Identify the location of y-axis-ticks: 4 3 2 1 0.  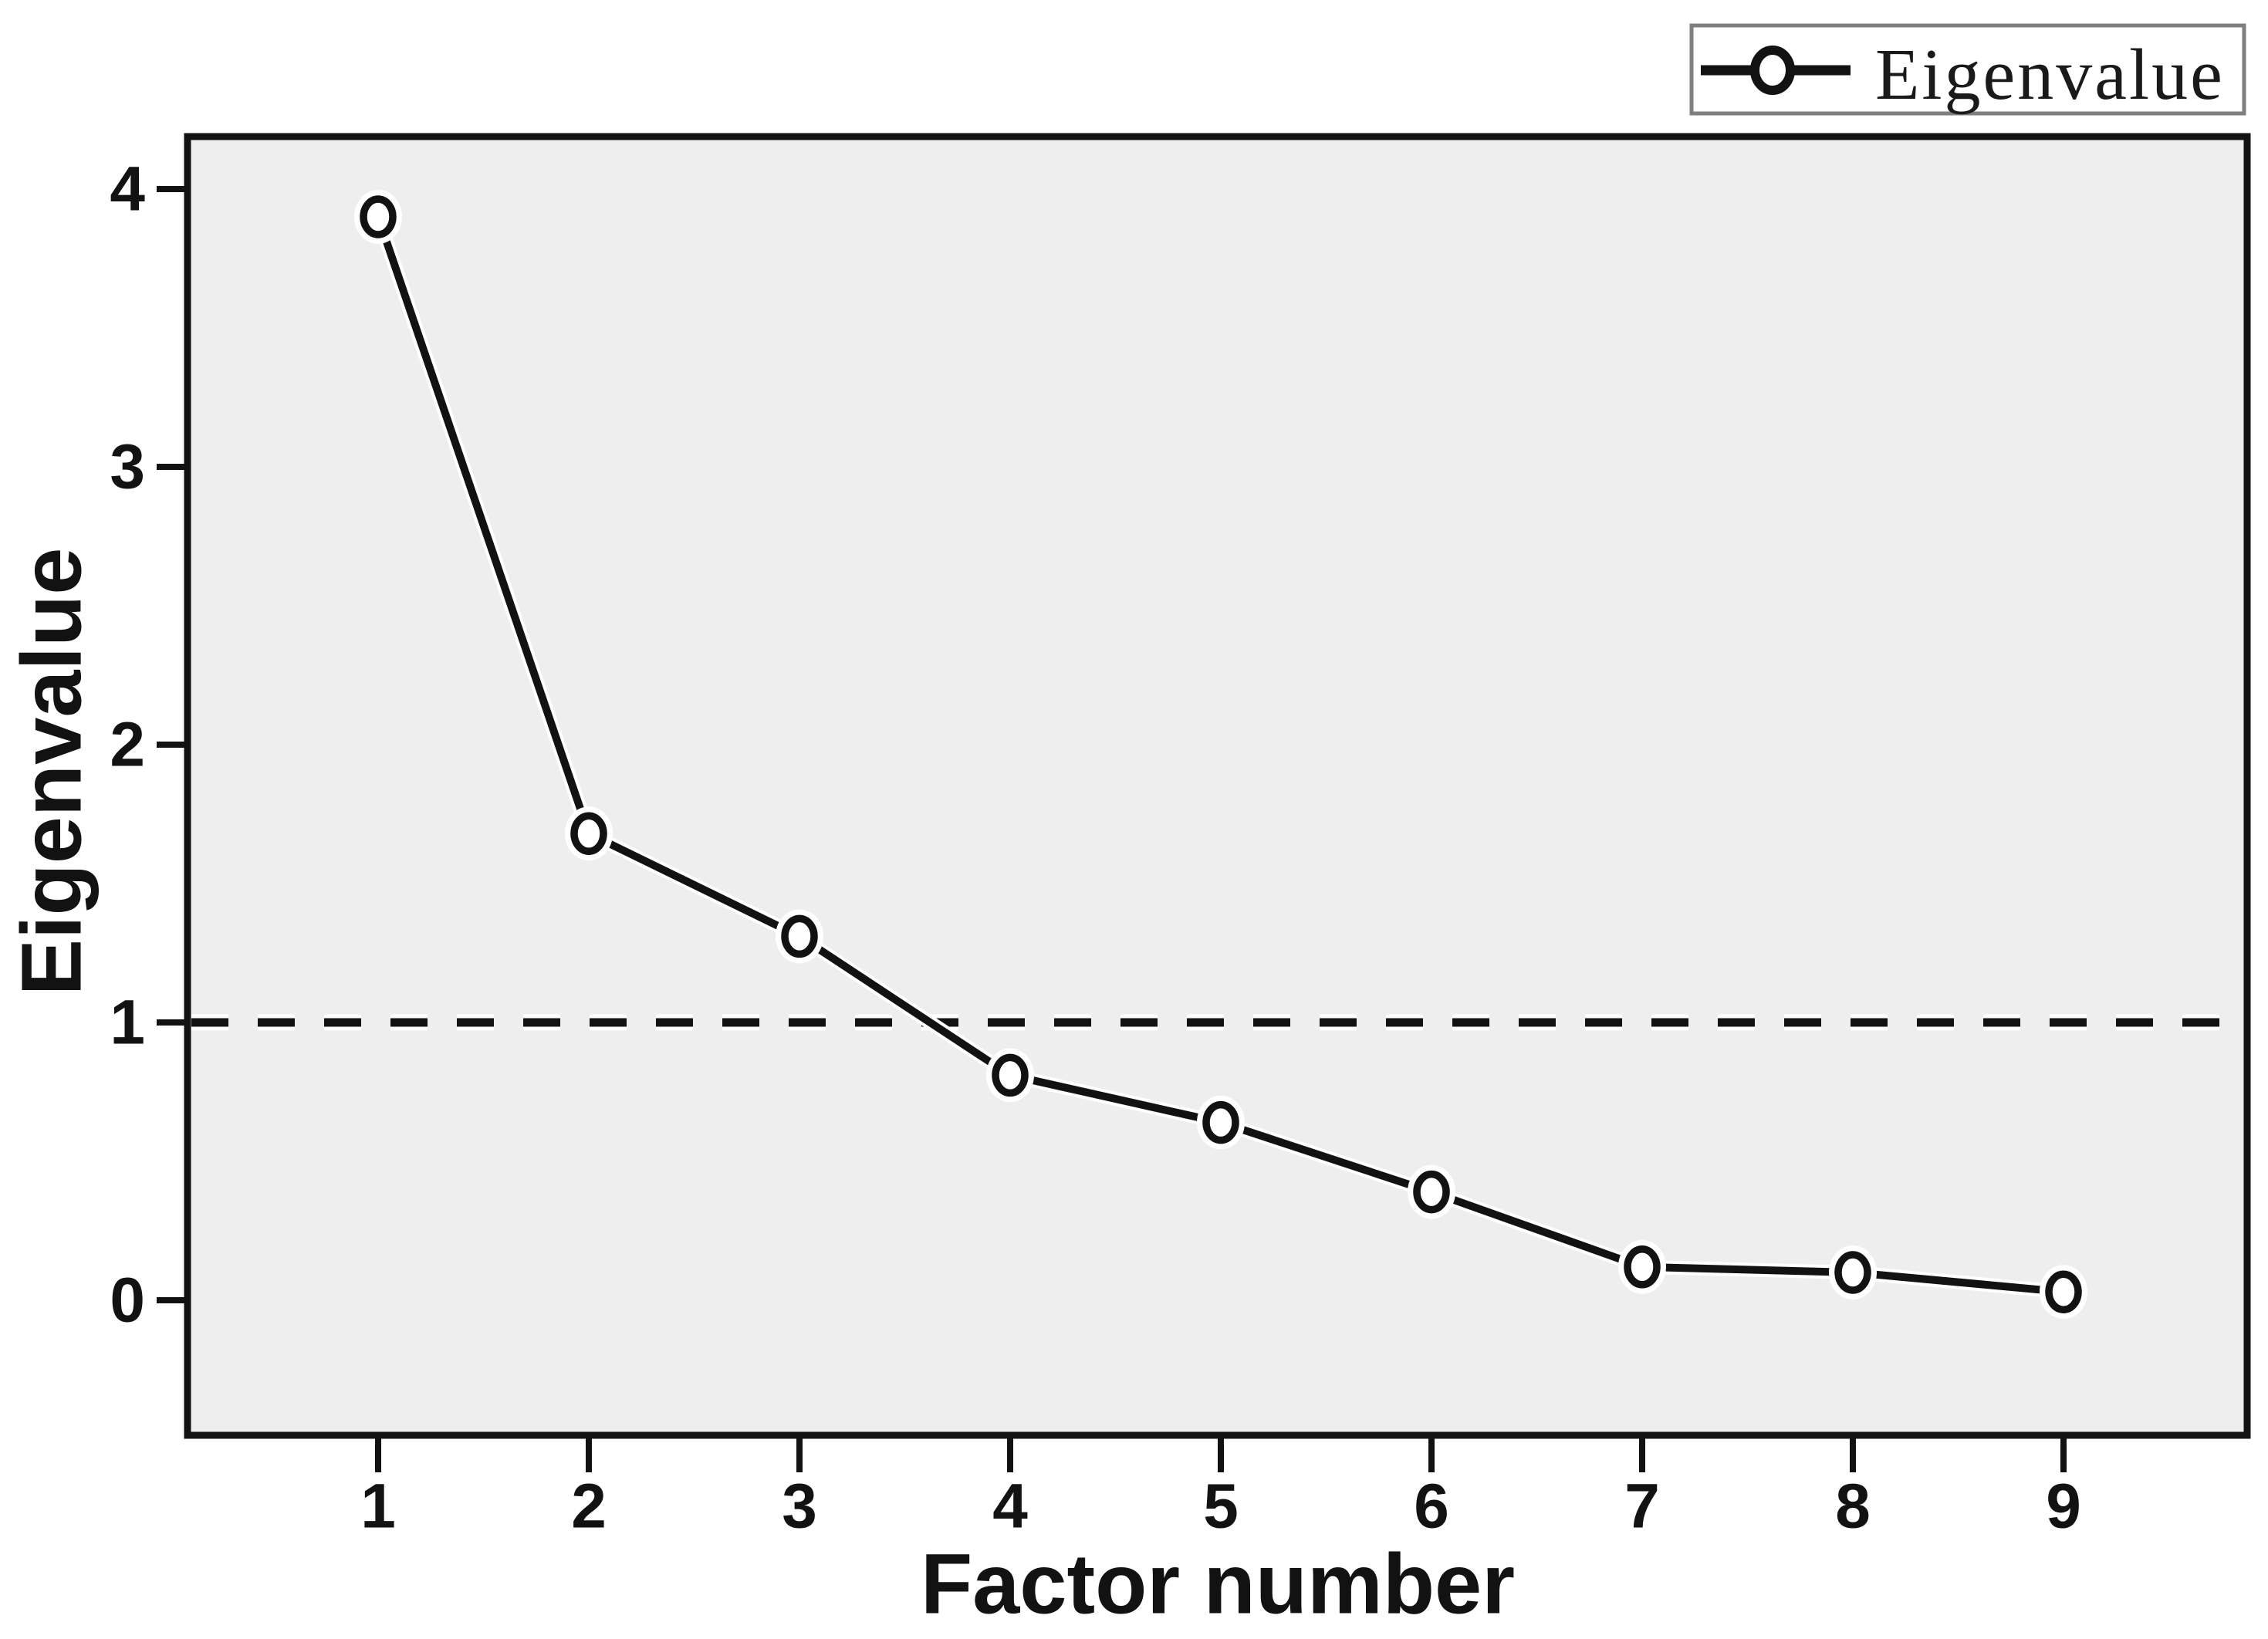
(148, 745).